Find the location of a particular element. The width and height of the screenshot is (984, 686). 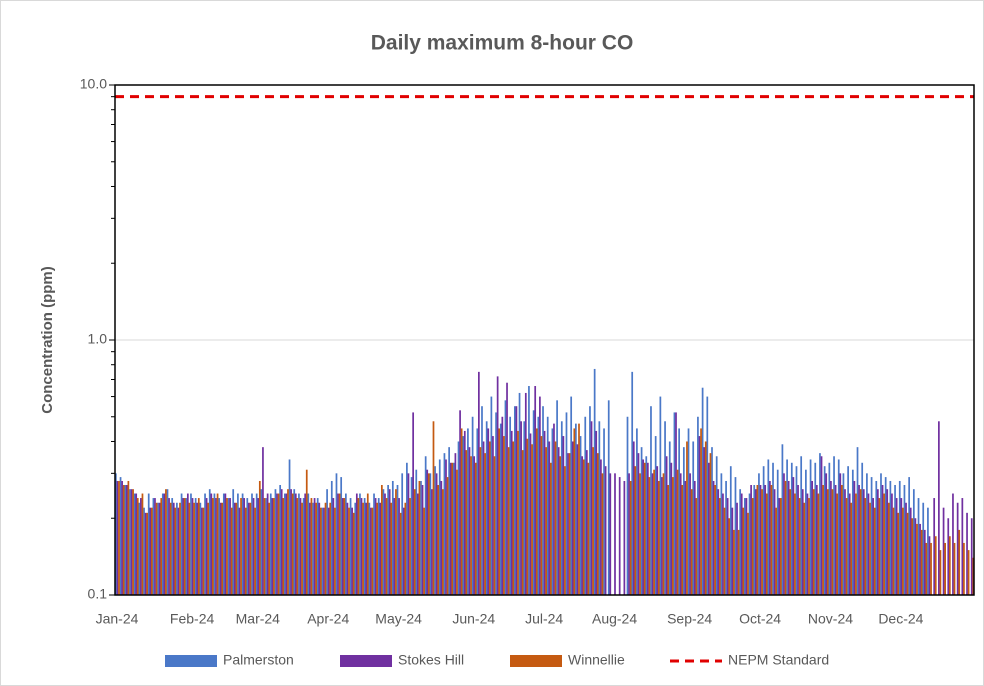

legend-label: NEPM Standard is located at coordinates (778, 660).